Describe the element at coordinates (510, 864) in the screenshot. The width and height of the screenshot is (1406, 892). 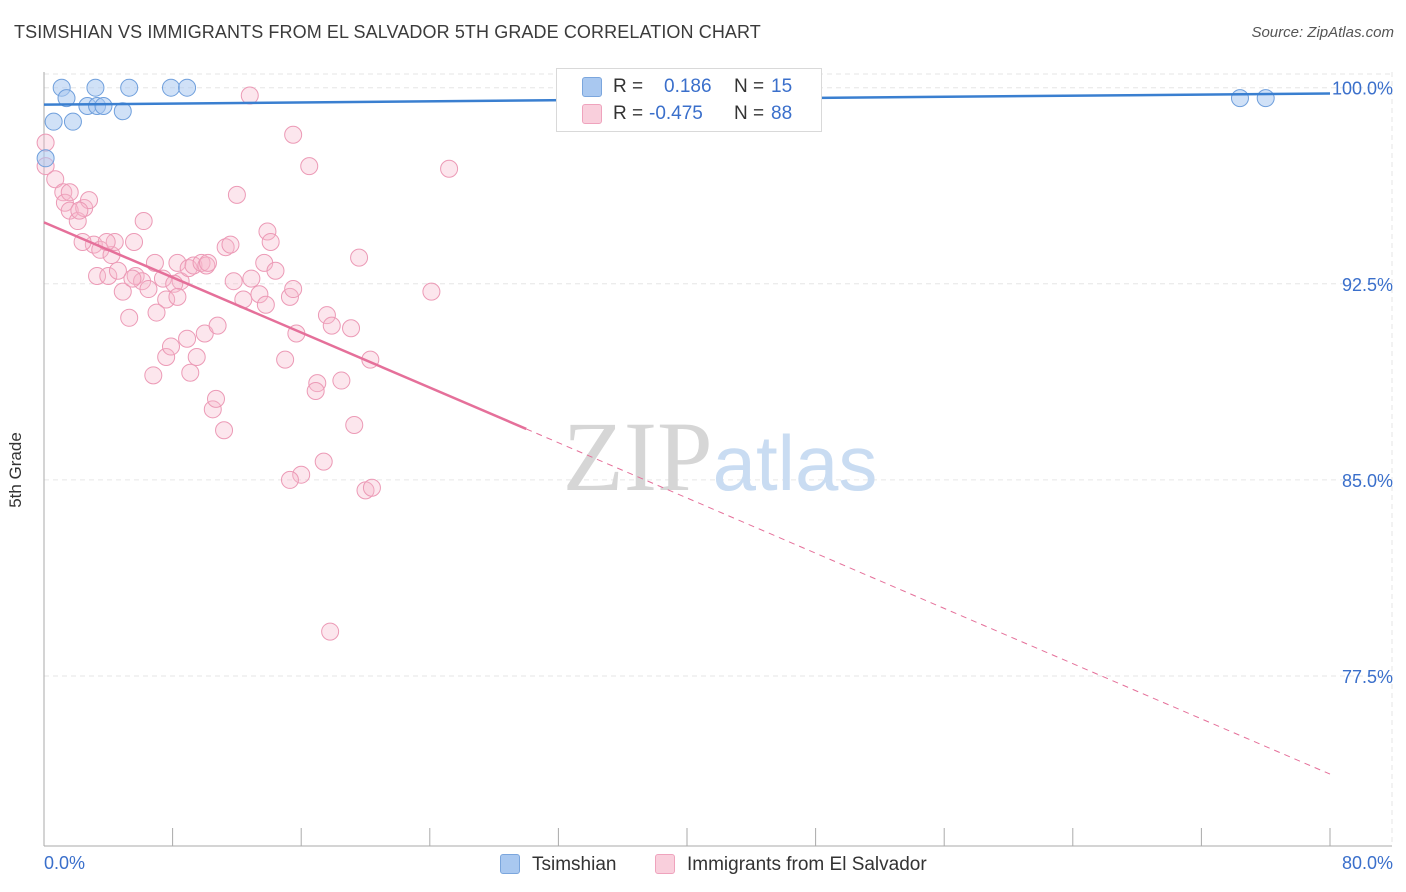
I see `tsimshian-legend-swatch` at that location.